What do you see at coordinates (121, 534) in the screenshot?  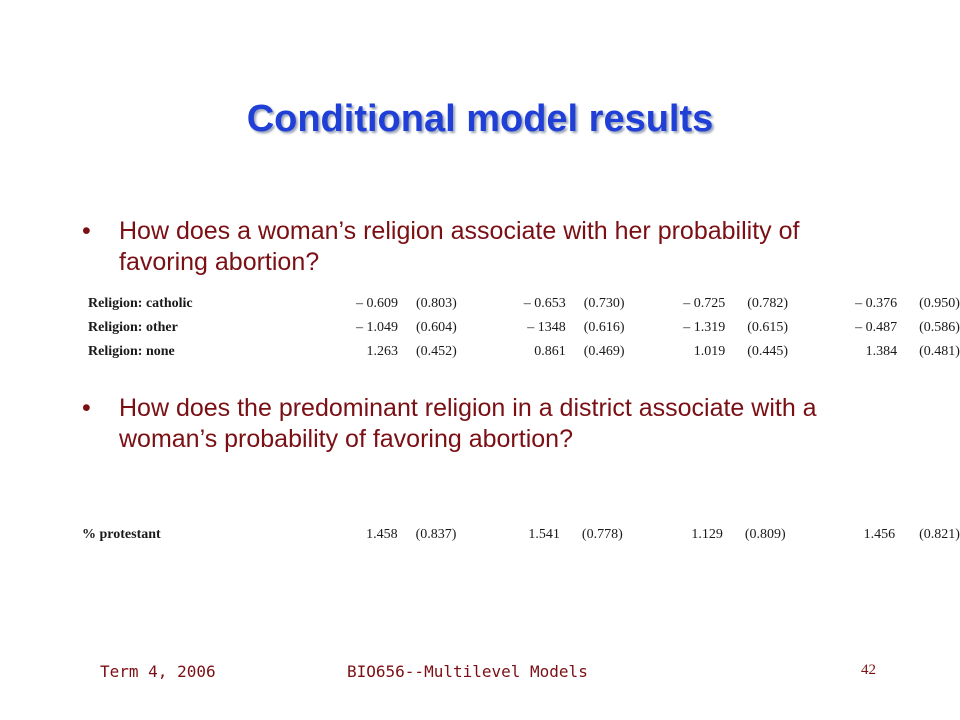 I see `row-label: % protestant` at bounding box center [121, 534].